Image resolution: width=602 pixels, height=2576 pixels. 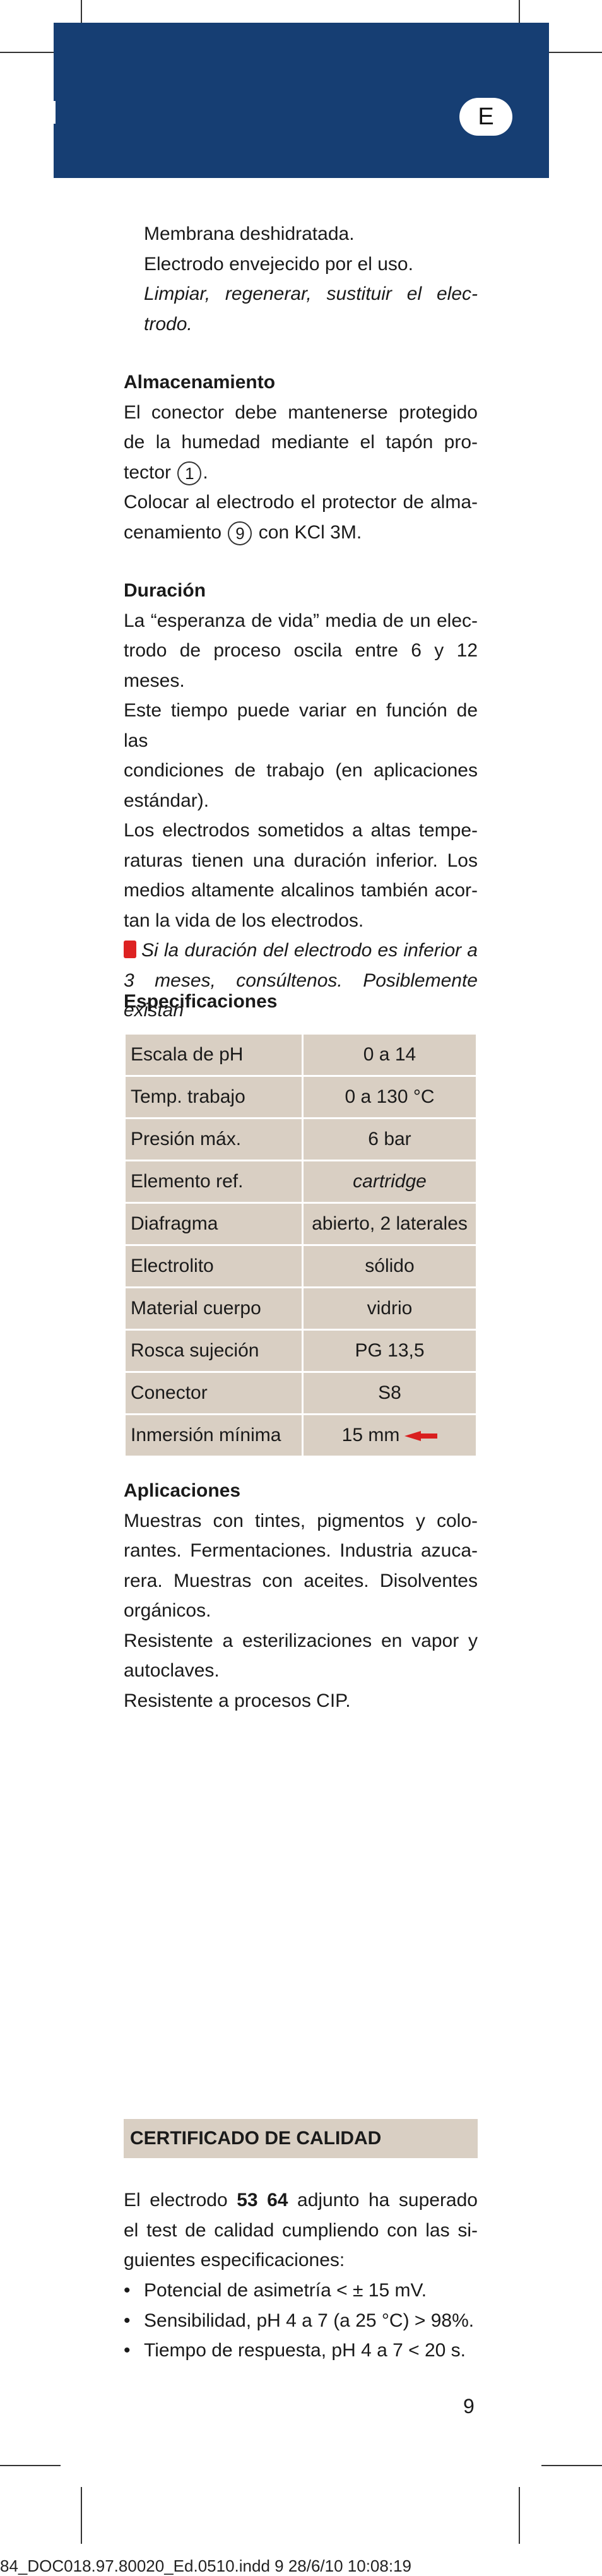 I want to click on table-row: Electrolito sólido, so click(x=301, y=1266).